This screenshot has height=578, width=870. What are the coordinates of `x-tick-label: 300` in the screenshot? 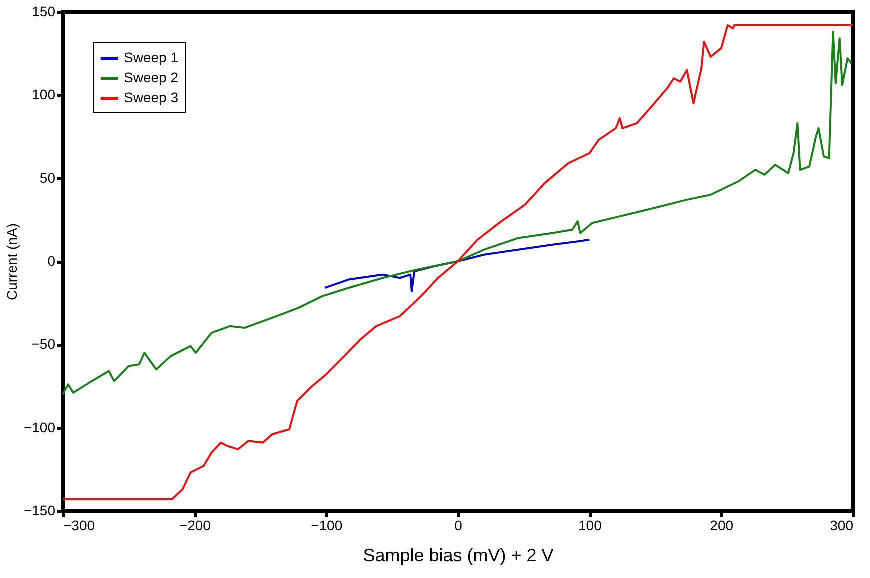 It's located at (842, 526).